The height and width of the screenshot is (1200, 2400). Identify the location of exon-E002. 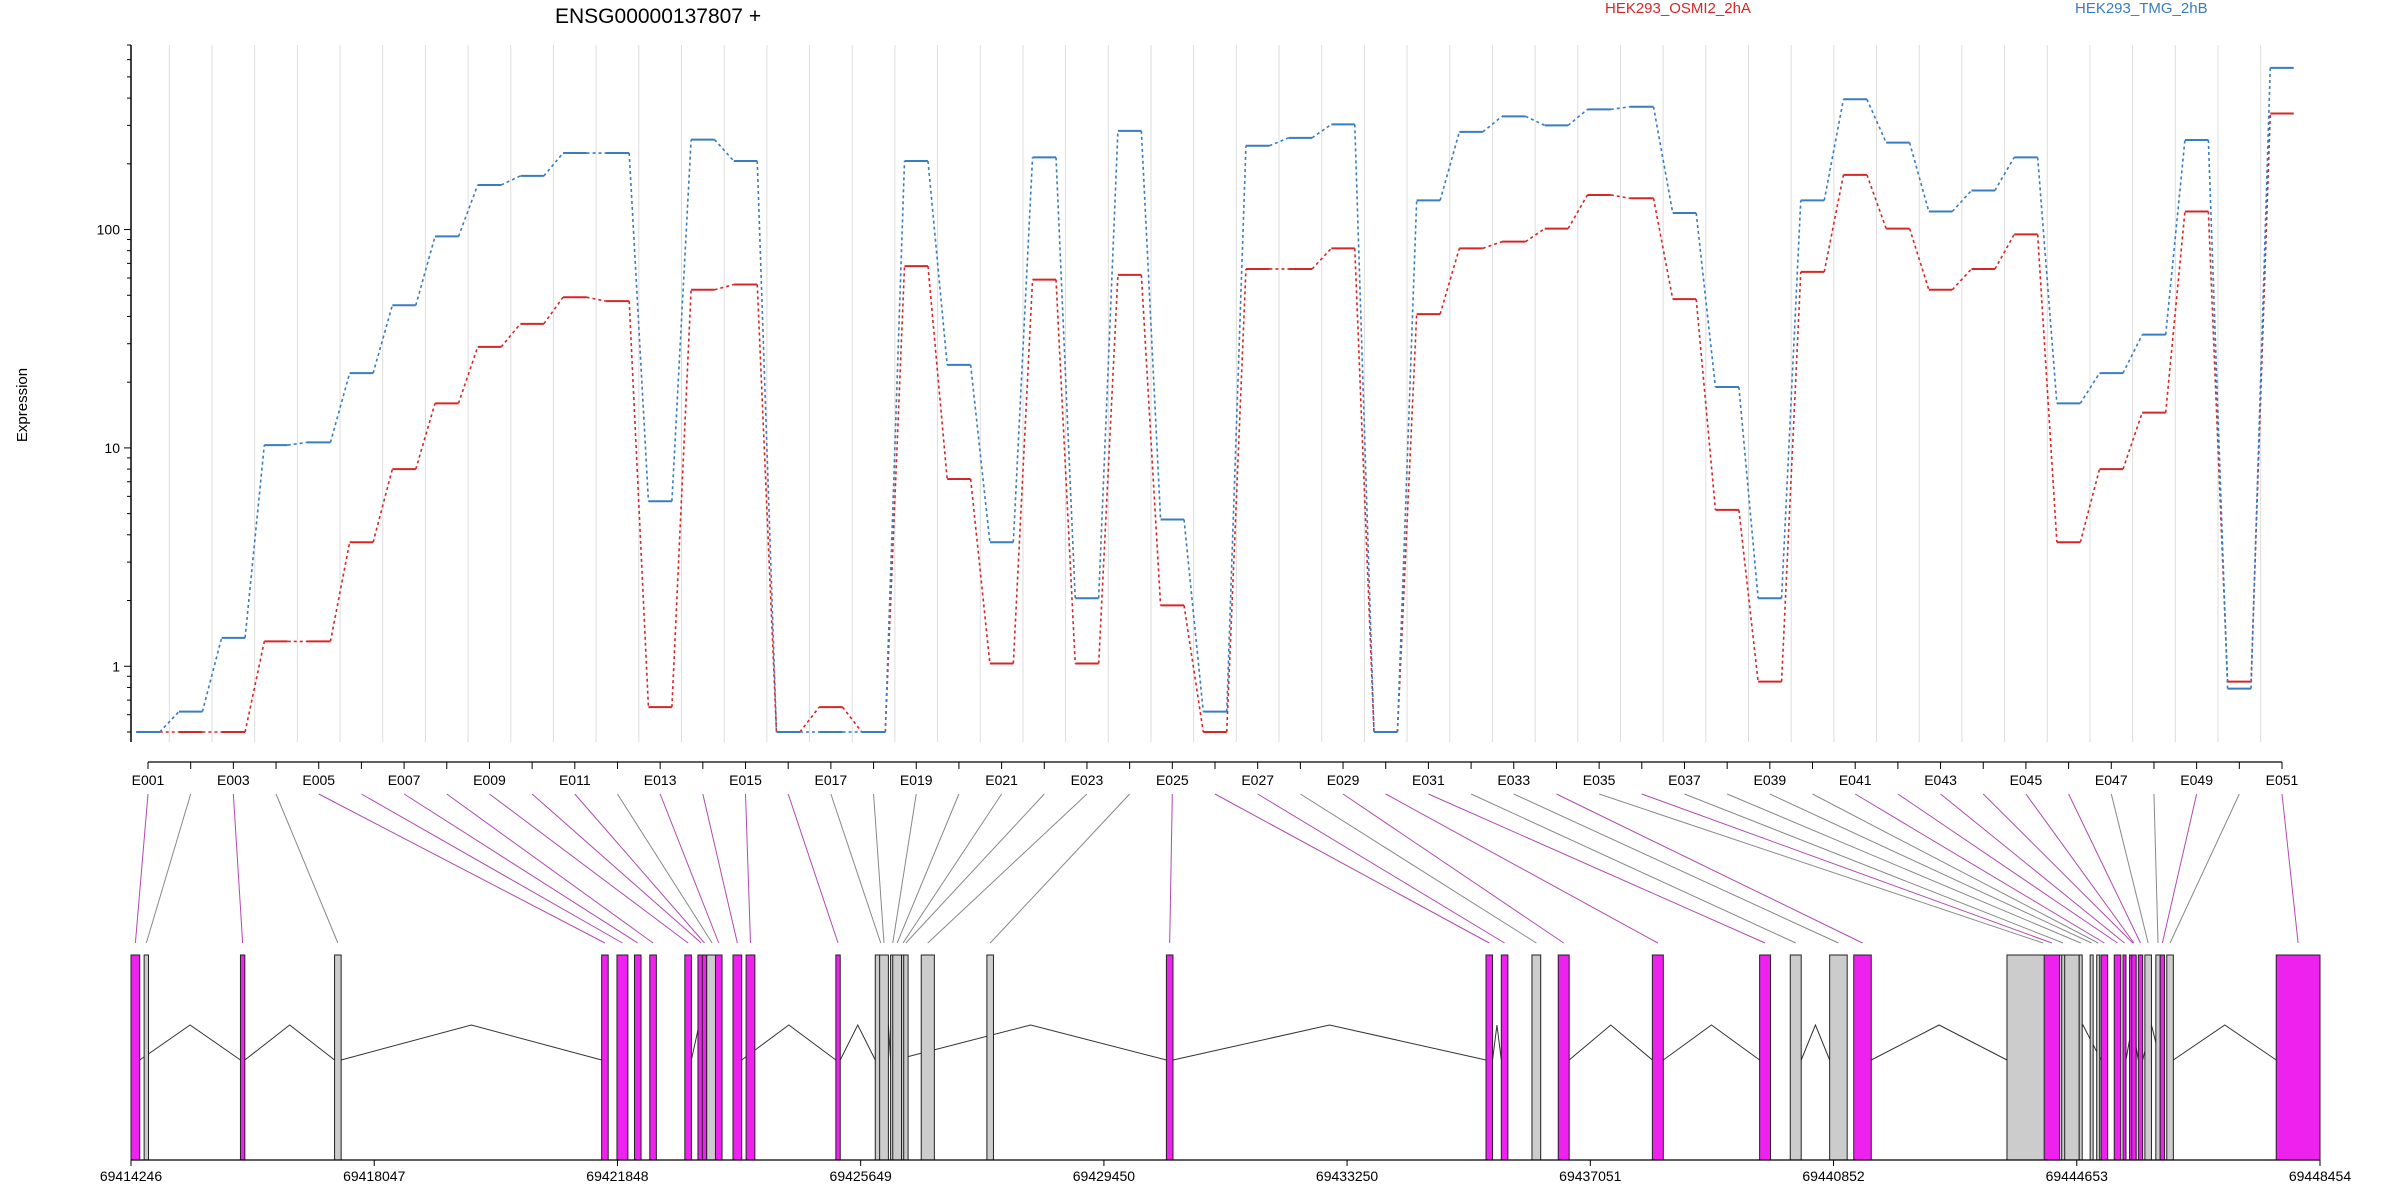
(146, 1057).